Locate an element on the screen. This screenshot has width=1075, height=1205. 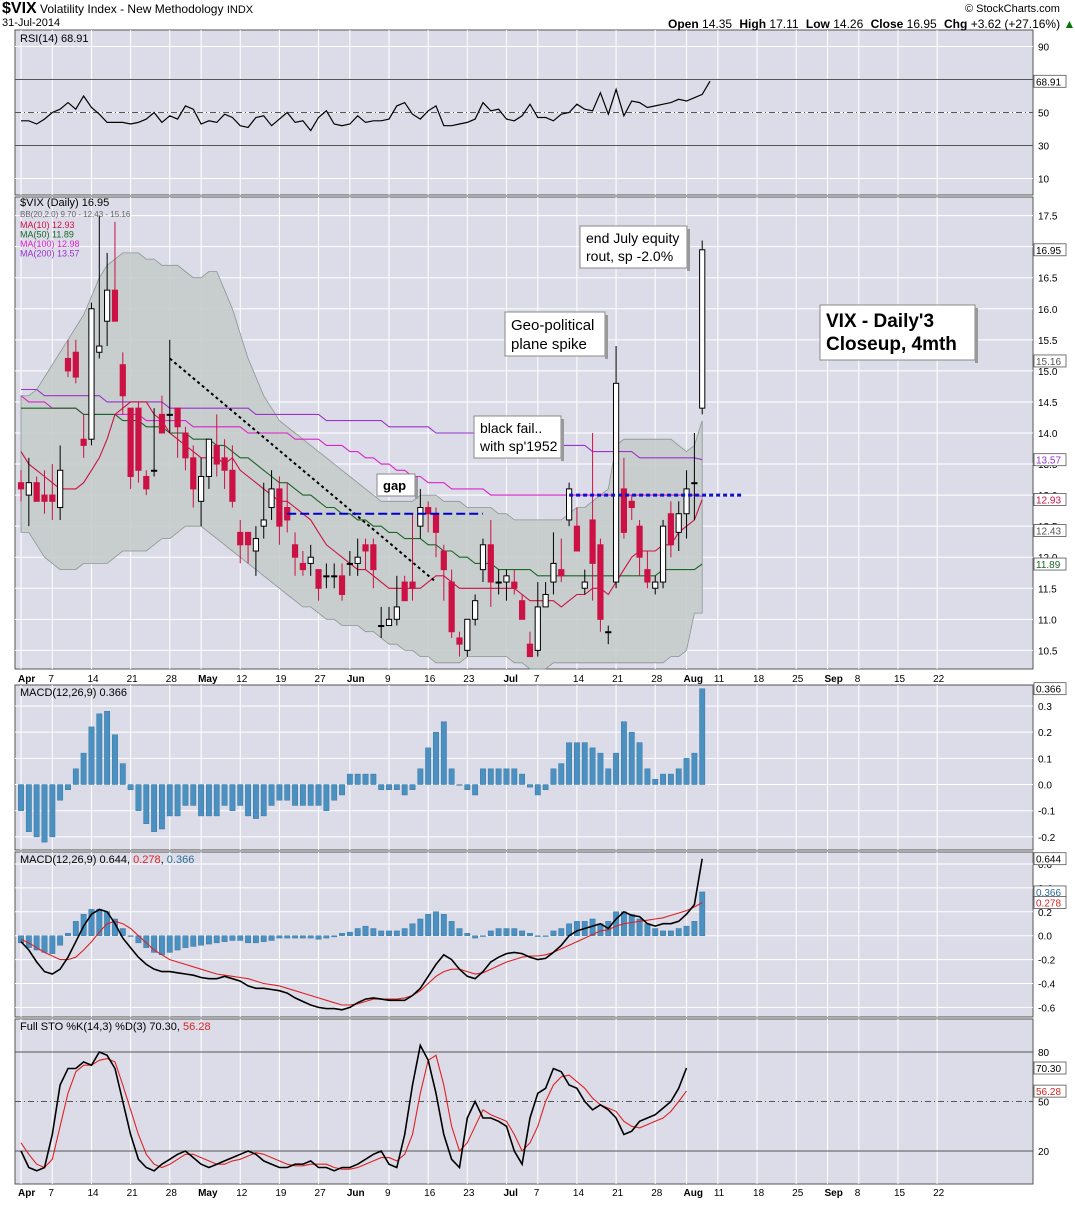
price-xtick-7: 19 is located at coordinates (281, 679).